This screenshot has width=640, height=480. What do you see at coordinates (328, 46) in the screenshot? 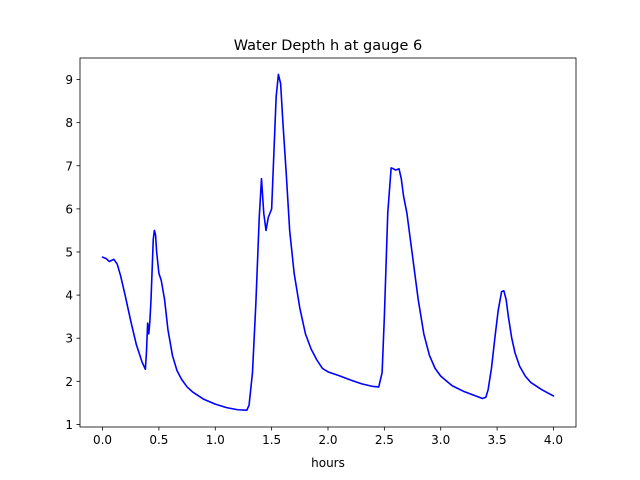
I see `chart-title: Water Depth h at gauge 6` at bounding box center [328, 46].